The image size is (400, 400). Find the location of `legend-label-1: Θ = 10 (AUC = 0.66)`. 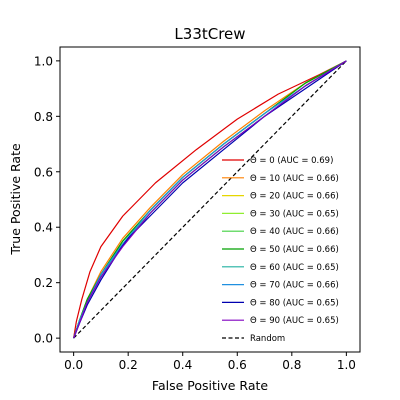

legend-label-1: Θ = 10 (AUC = 0.66) is located at coordinates (294, 179).